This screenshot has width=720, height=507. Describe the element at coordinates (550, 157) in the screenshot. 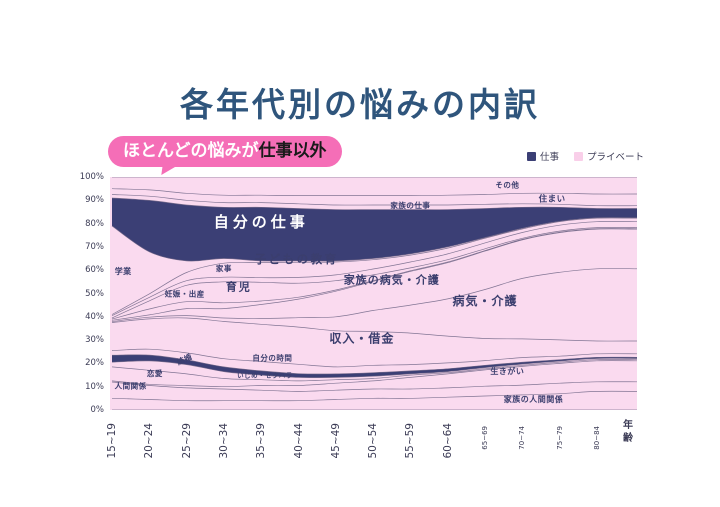

I see `legend-label-work: 仕事` at that location.